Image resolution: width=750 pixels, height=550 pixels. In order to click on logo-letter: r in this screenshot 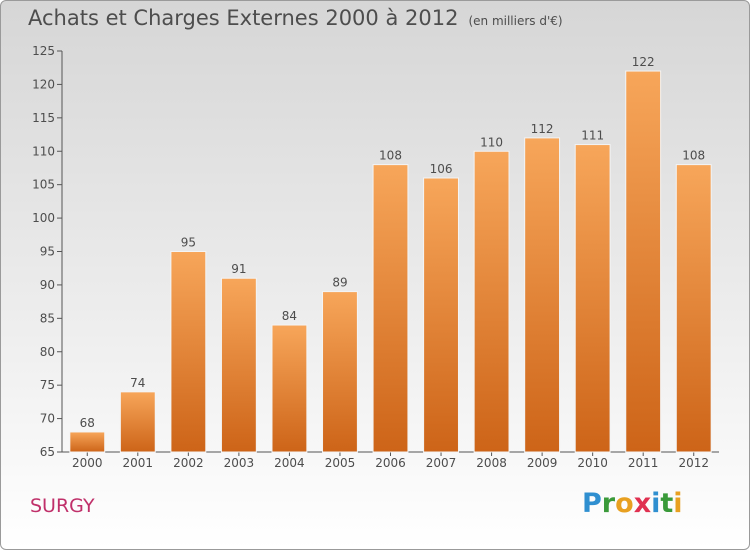, I will do `click(608, 503)`.